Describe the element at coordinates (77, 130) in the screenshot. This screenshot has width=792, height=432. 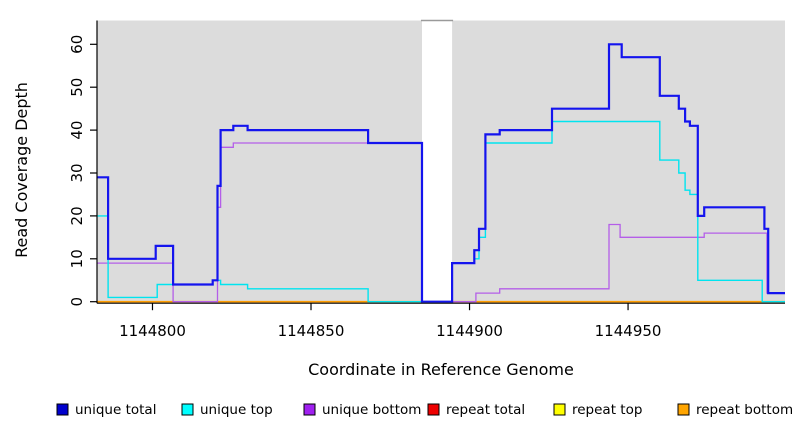
I see `y-tick-label: 40` at that location.